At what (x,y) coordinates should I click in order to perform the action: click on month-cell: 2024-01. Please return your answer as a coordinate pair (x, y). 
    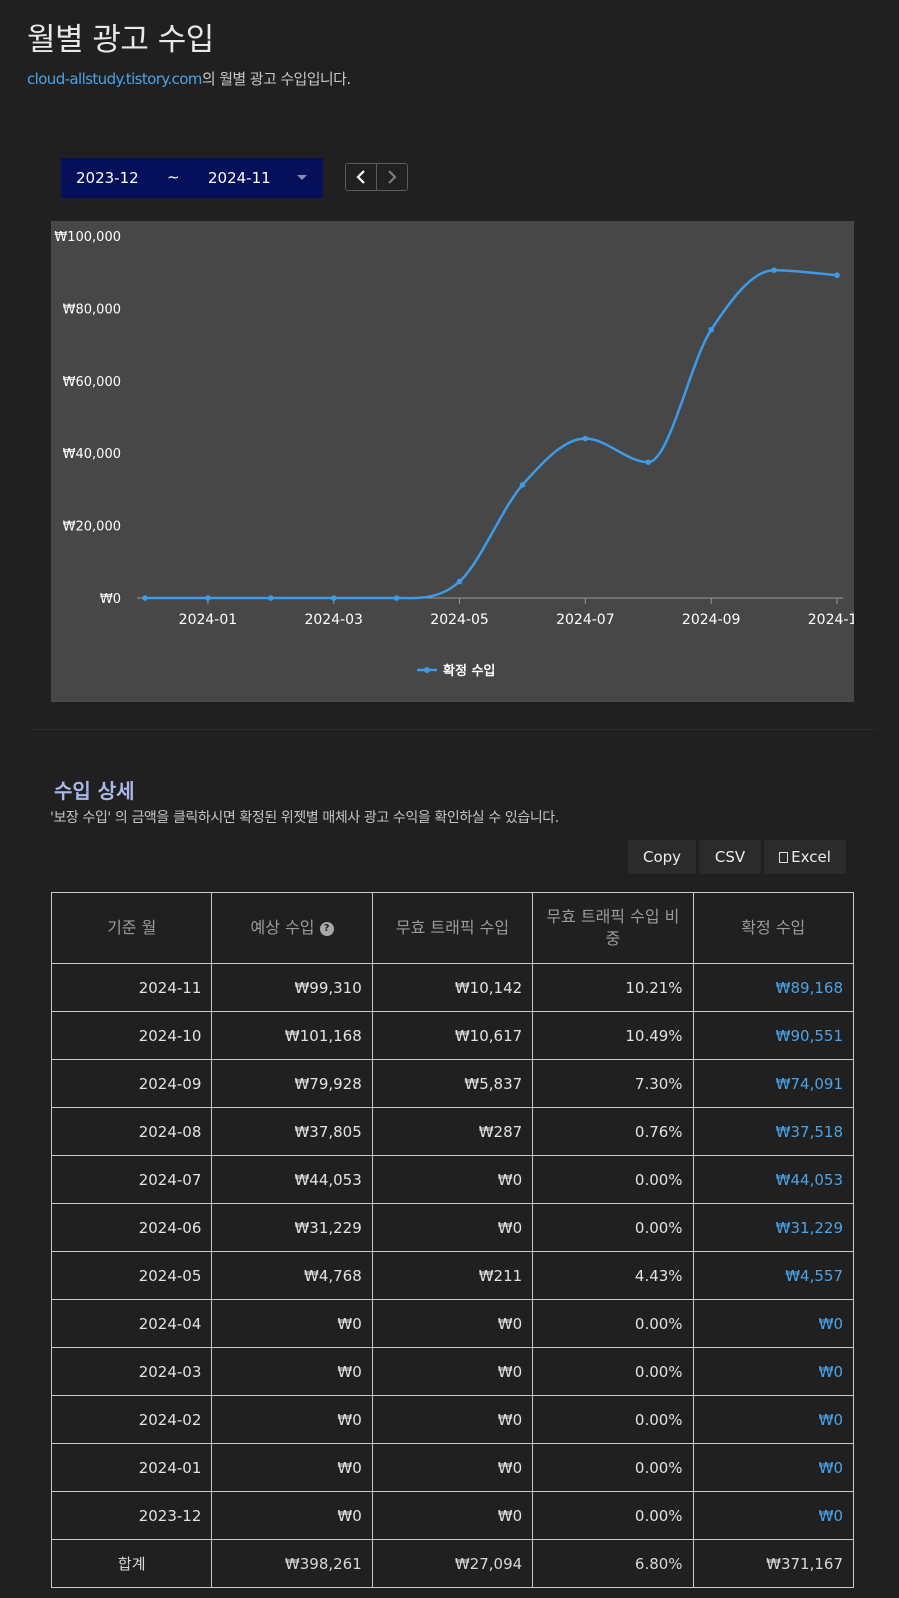
    Looking at the image, I should click on (131, 1467).